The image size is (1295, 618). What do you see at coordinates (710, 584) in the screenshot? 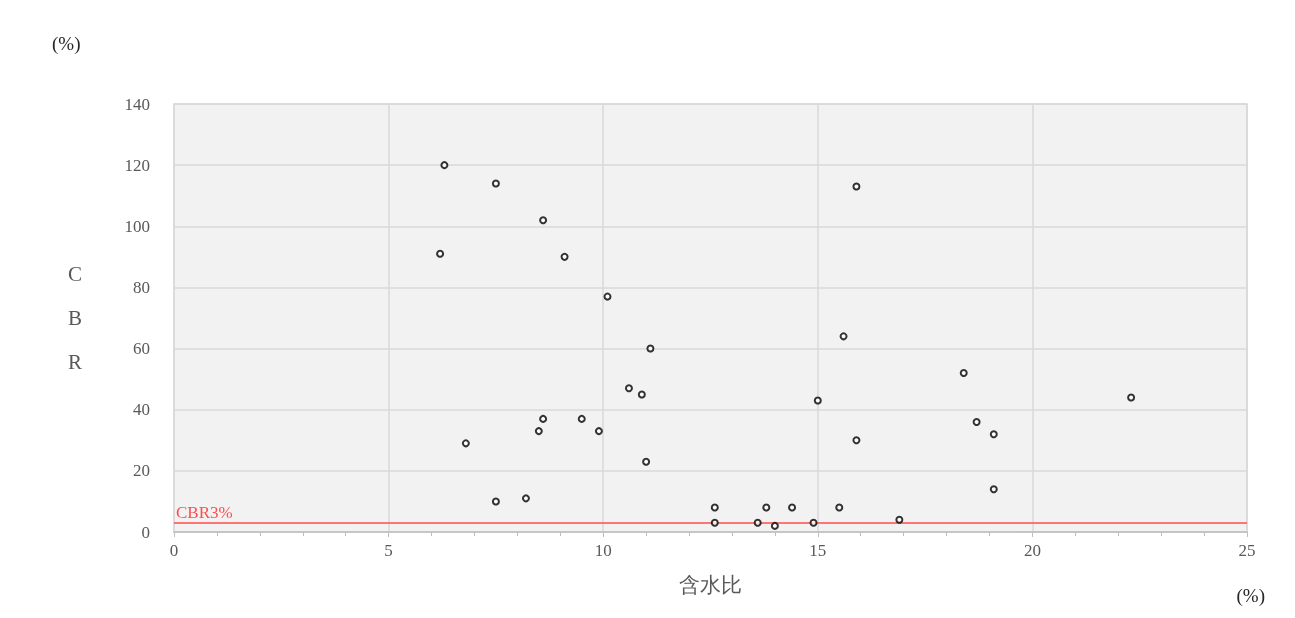
I see `x-axis-title: 含水比` at bounding box center [710, 584].